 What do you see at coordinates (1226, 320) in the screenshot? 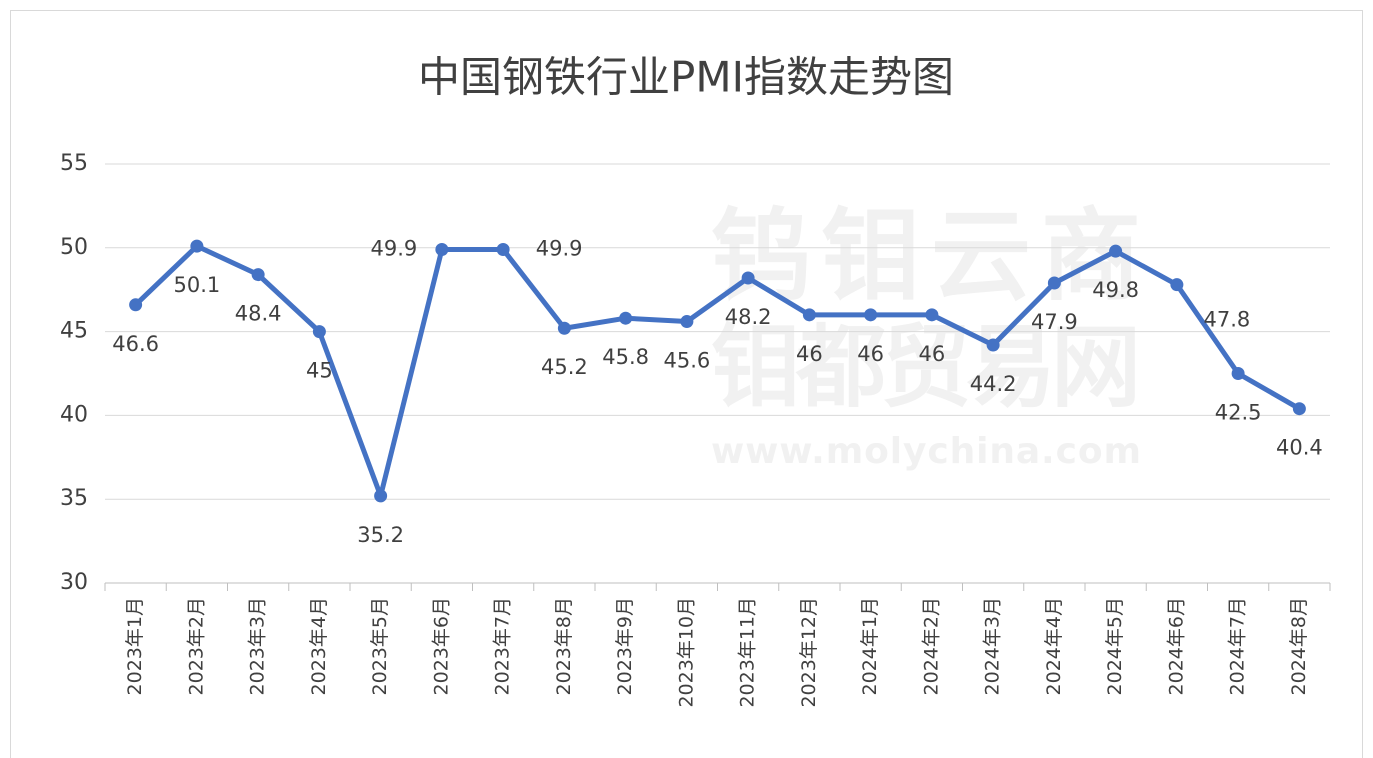
I see `data-label: 47.8` at bounding box center [1226, 320].